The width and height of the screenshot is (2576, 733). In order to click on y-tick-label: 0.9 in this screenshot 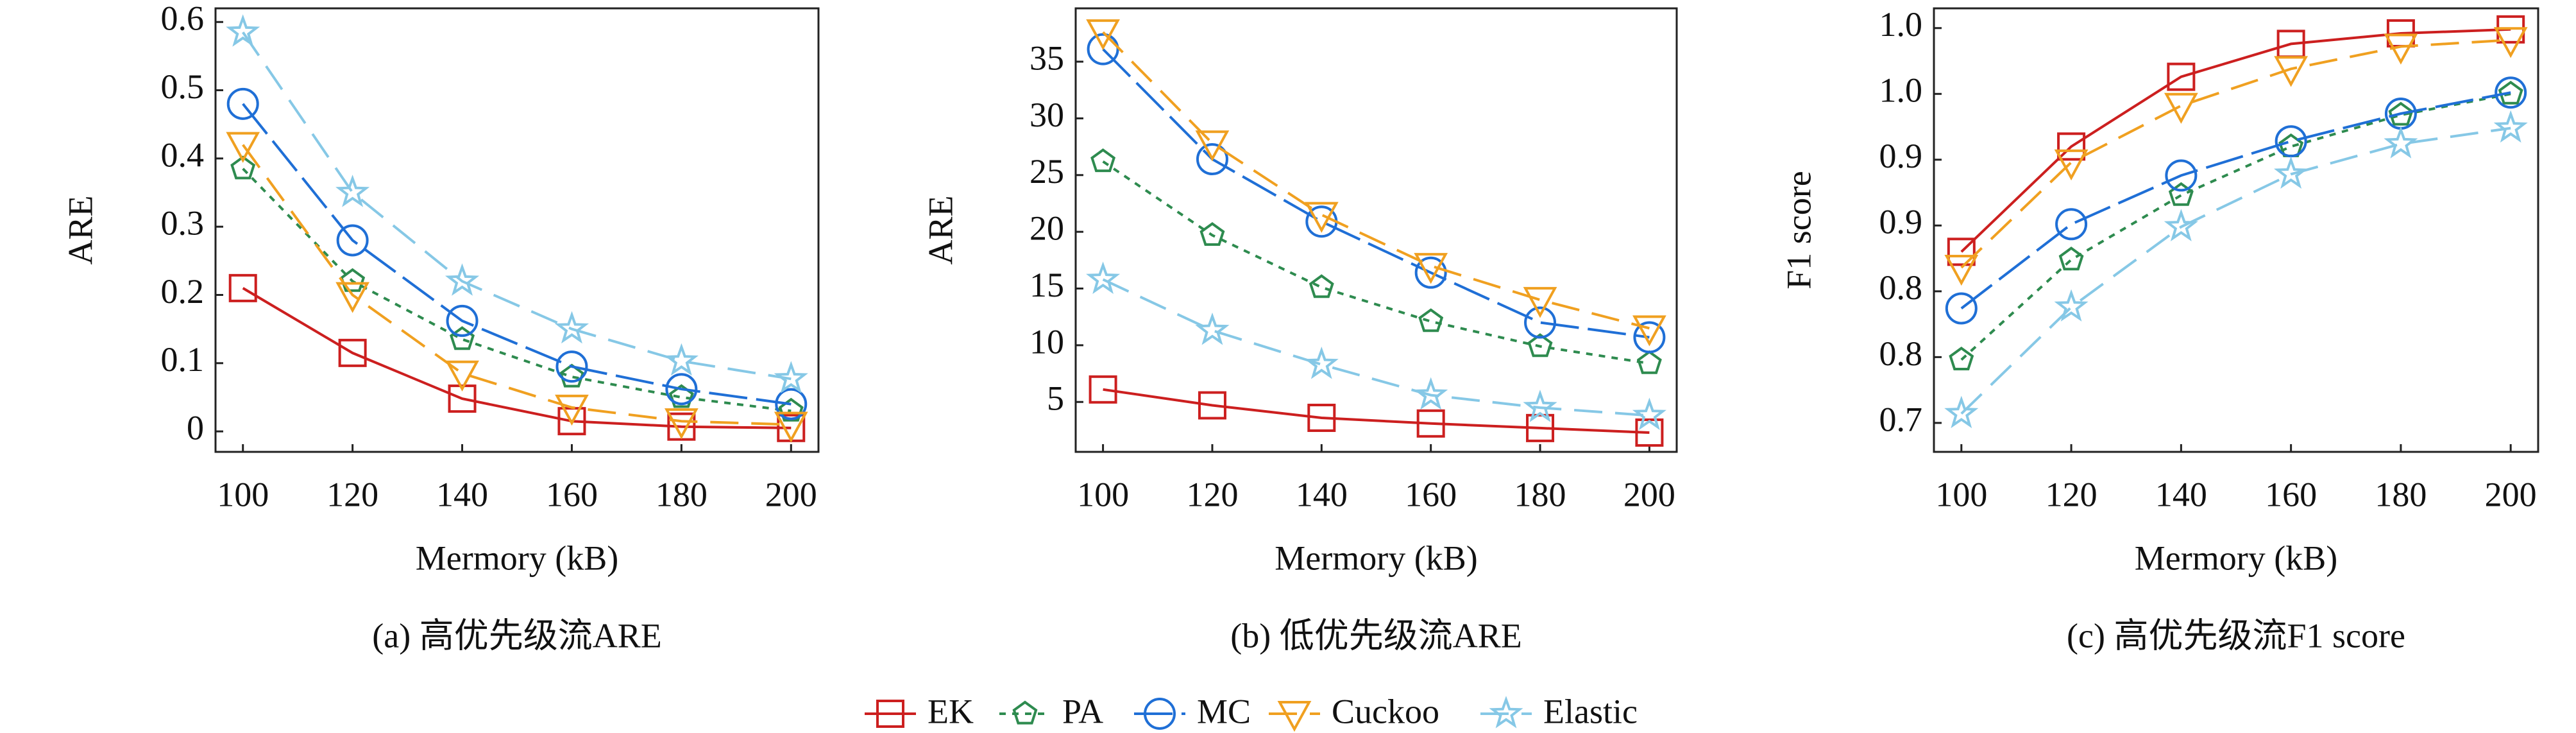, I will do `click(1901, 156)`.